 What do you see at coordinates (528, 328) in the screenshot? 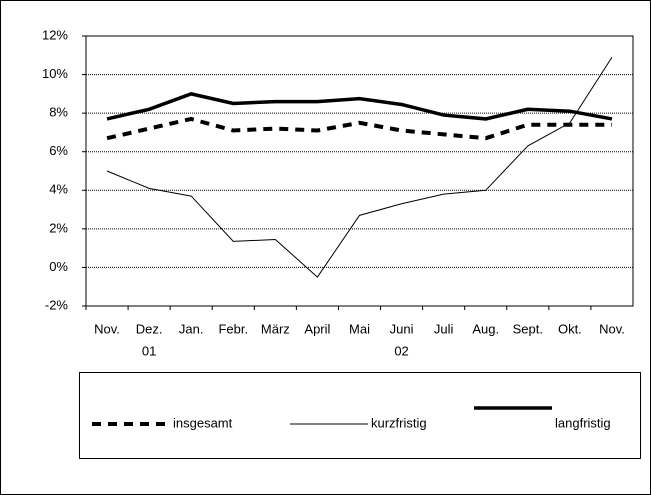
I see `x-tick-label: Sept.` at bounding box center [528, 328].